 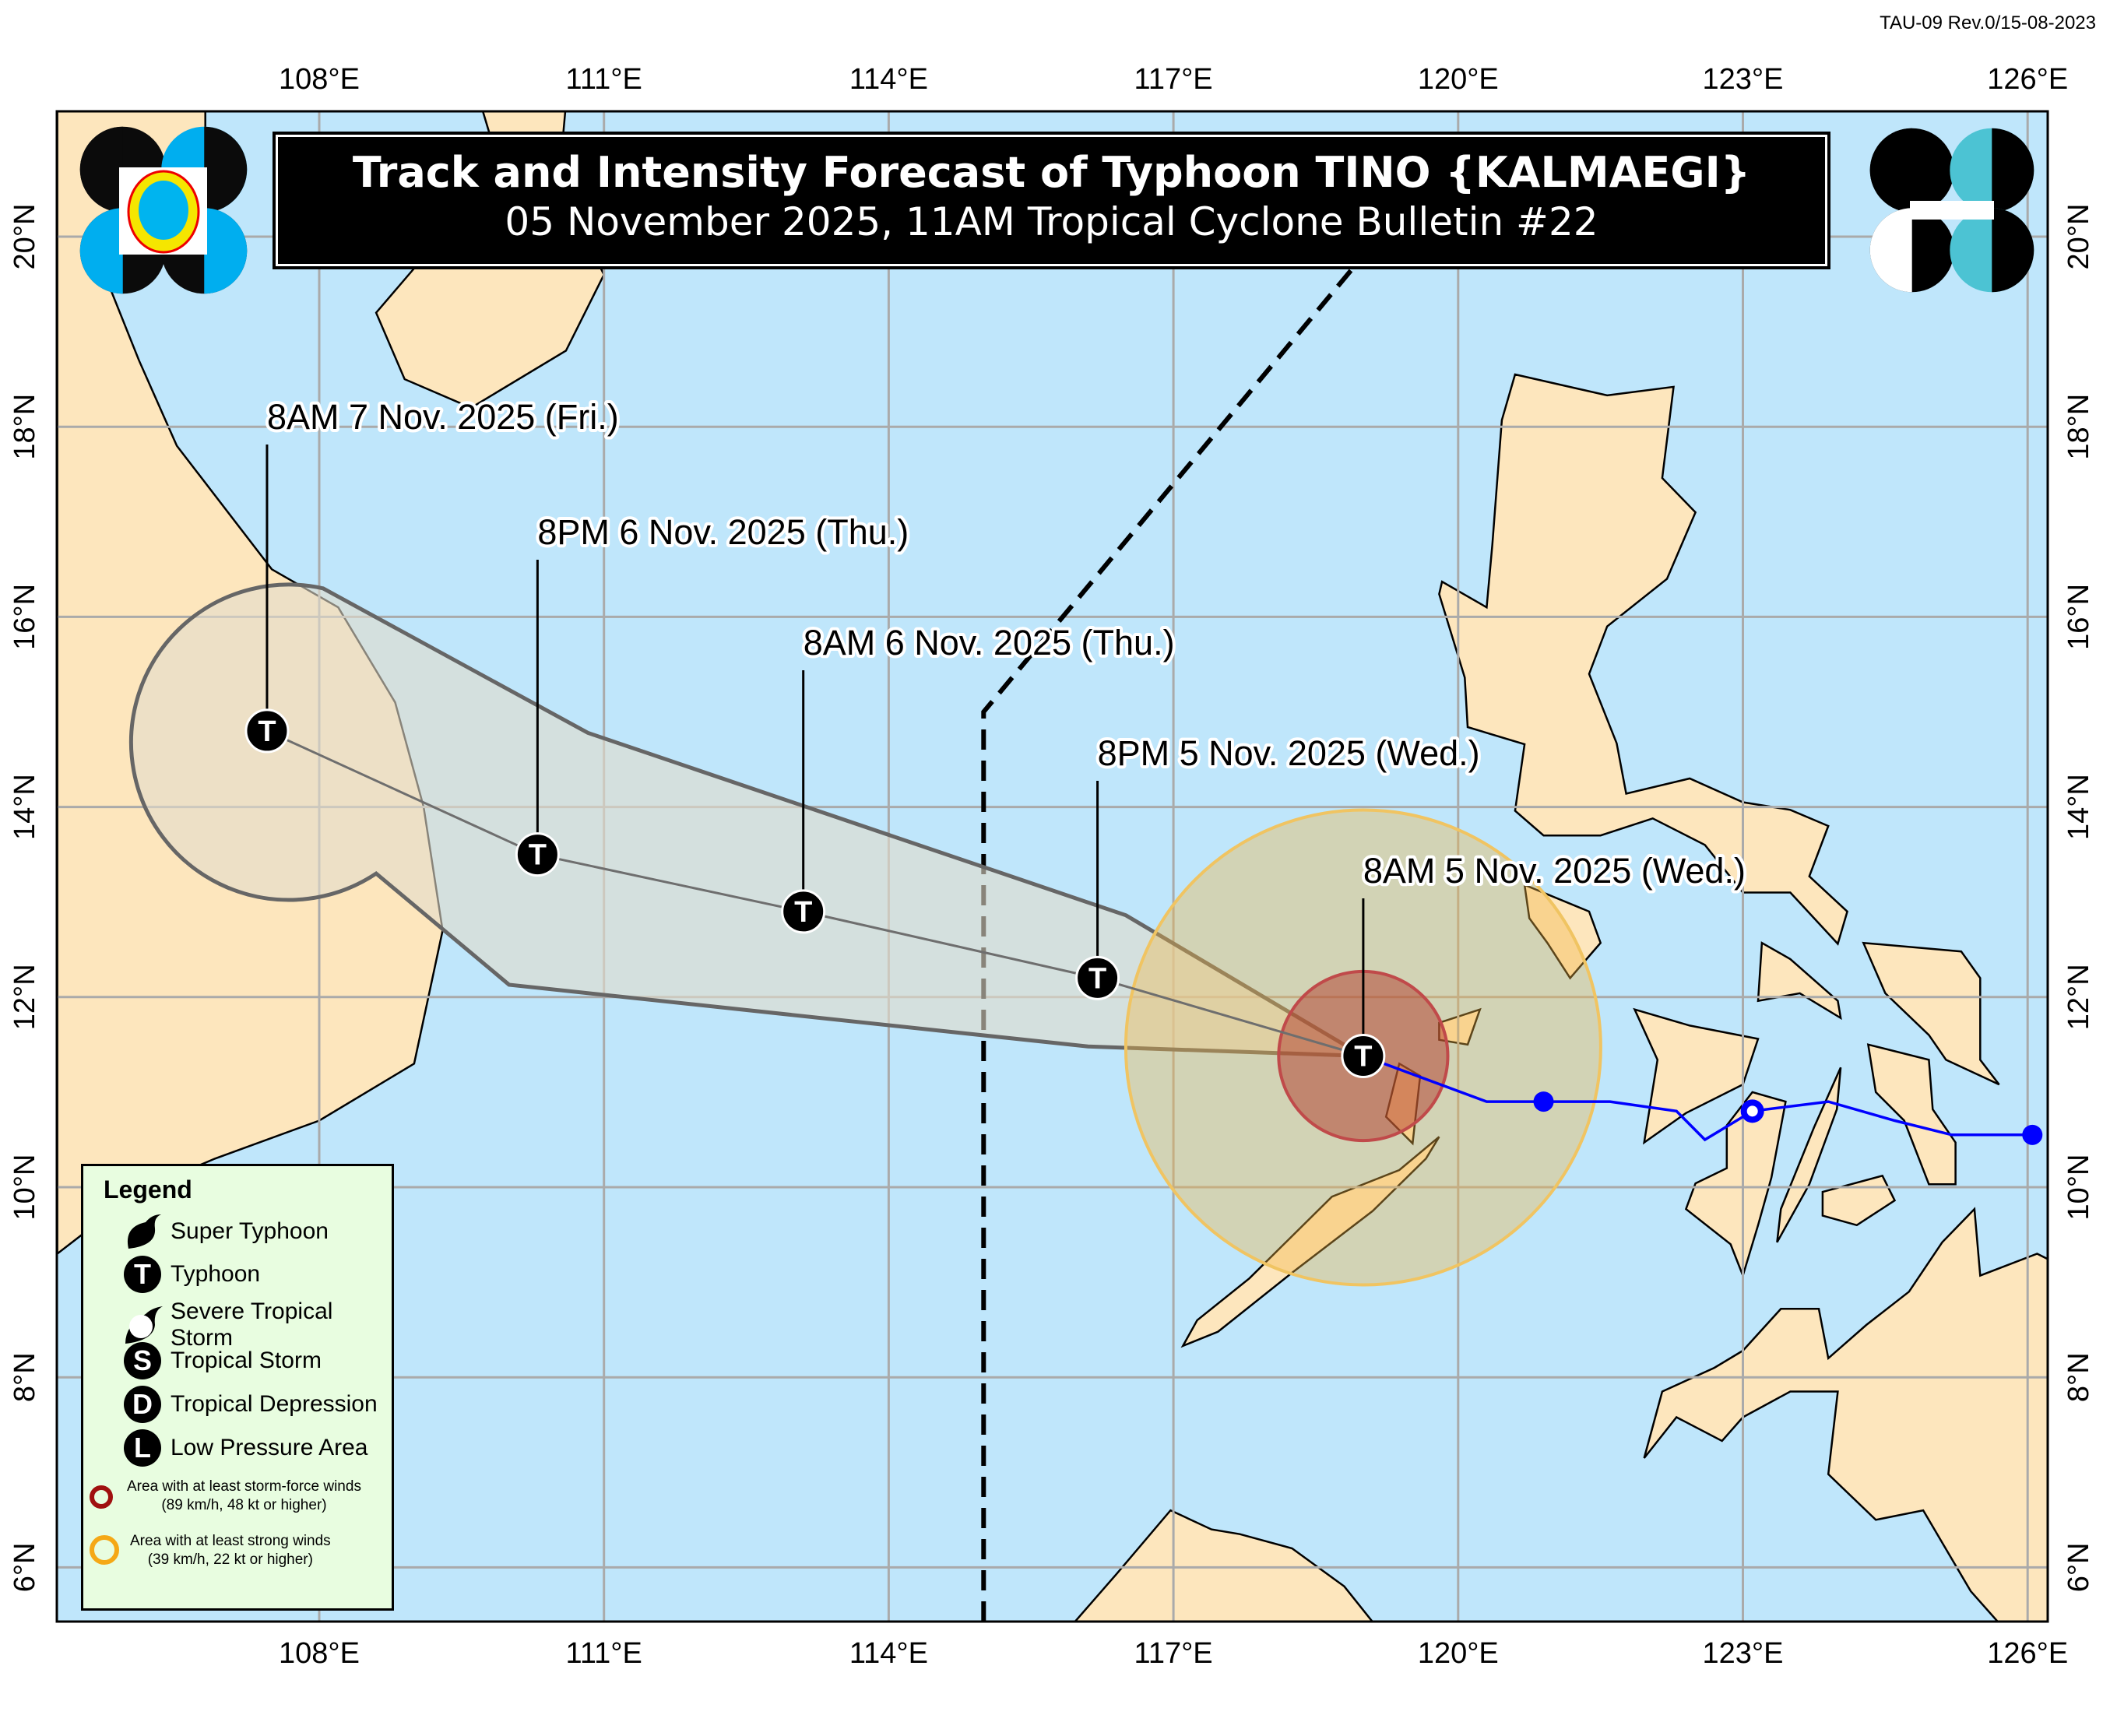 I want to click on past-position-marker, so click(x=2032, y=1134).